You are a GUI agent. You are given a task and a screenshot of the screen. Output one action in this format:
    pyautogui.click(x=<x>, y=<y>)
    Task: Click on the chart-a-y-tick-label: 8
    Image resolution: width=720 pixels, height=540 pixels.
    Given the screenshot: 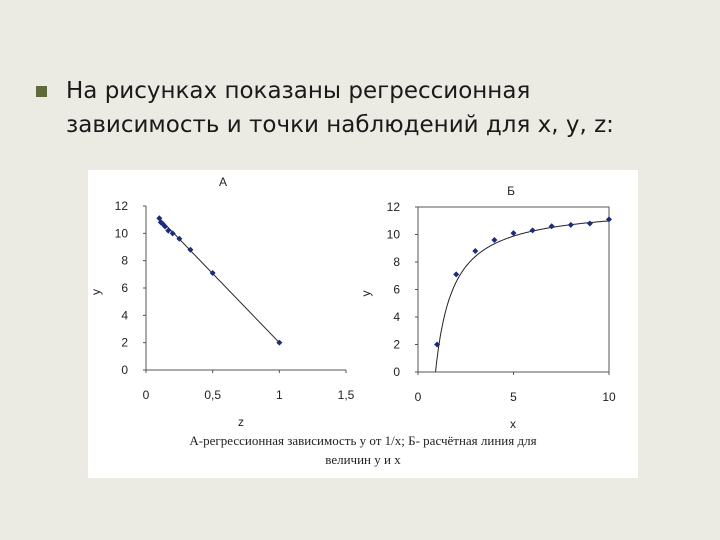 What is the action you would take?
    pyautogui.click(x=124, y=261)
    